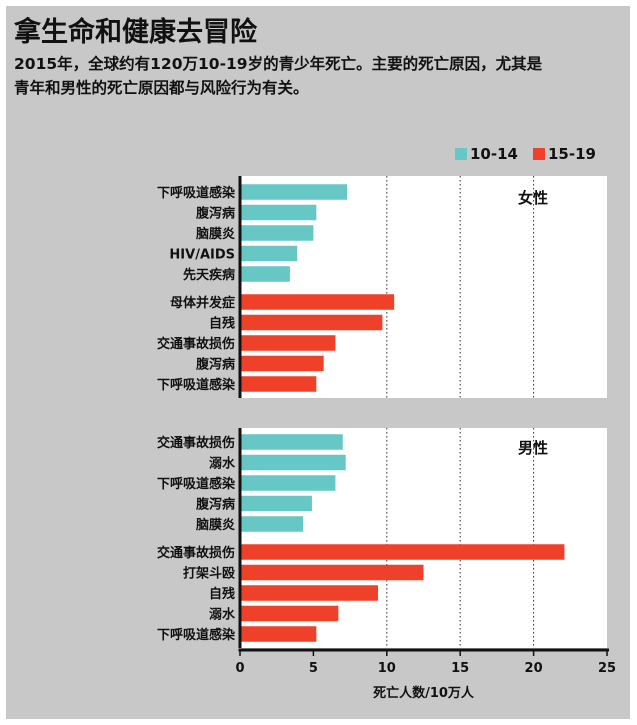  Describe the element at coordinates (313, 668) in the screenshot. I see `x-tick-label: 5` at that location.